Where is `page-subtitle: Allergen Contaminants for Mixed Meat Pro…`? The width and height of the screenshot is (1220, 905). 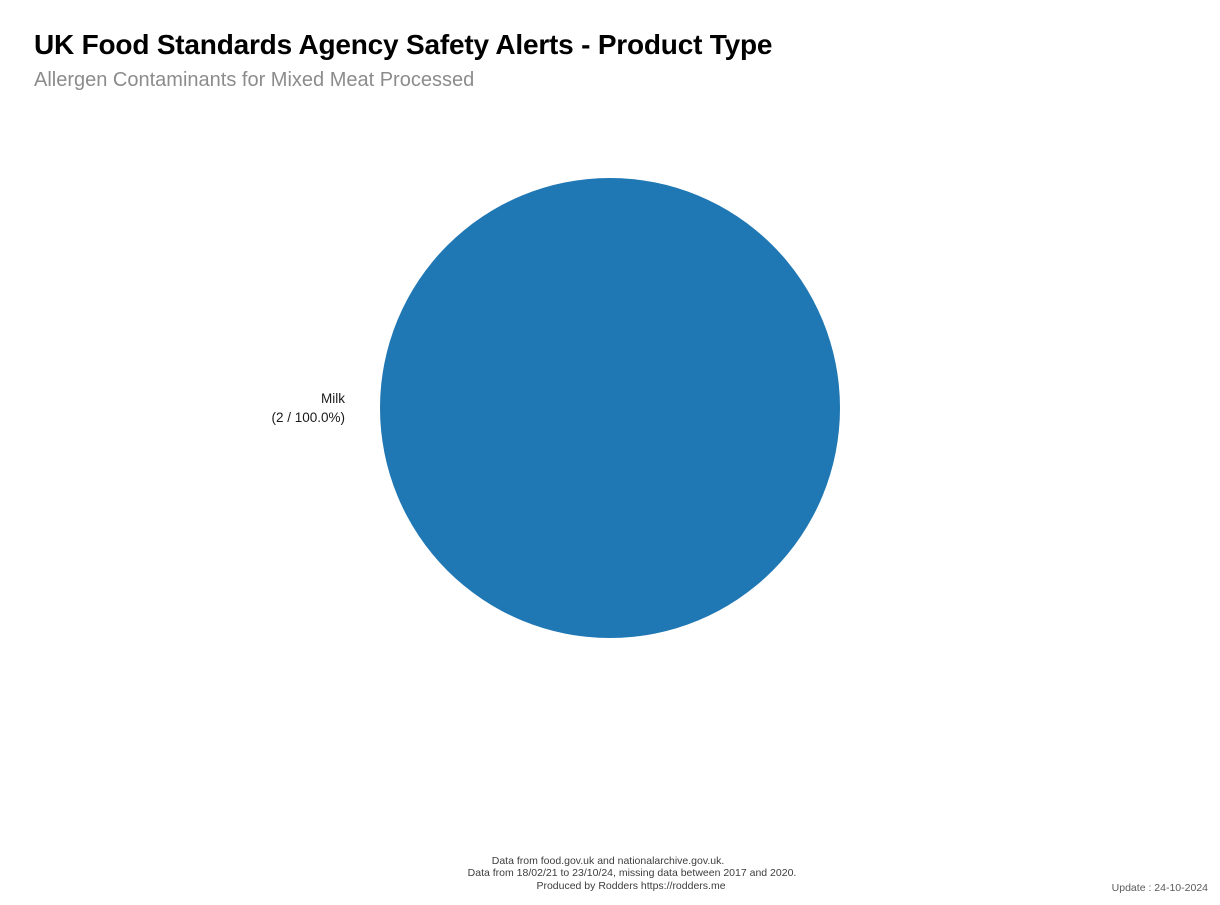
page-subtitle: Allergen Contaminants for Mixed Meat Pro… is located at coordinates (254, 80).